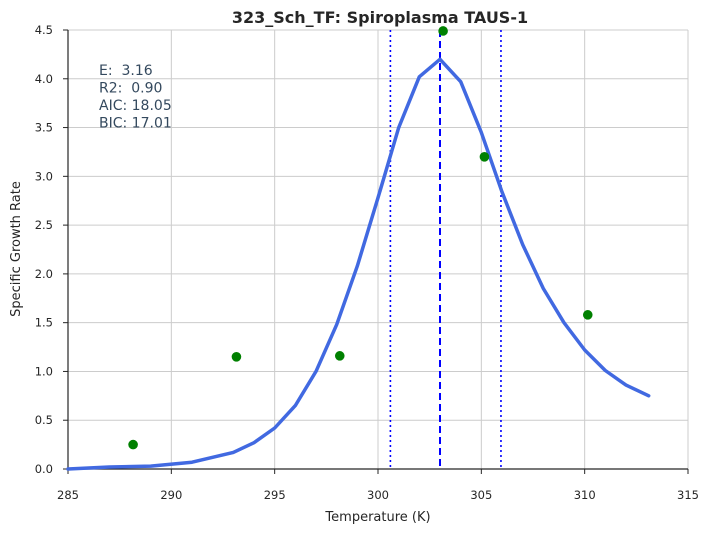 This screenshot has width=710, height=533. Describe the element at coordinates (377, 517) in the screenshot. I see `x-axis-label: Temperature (K)` at that location.